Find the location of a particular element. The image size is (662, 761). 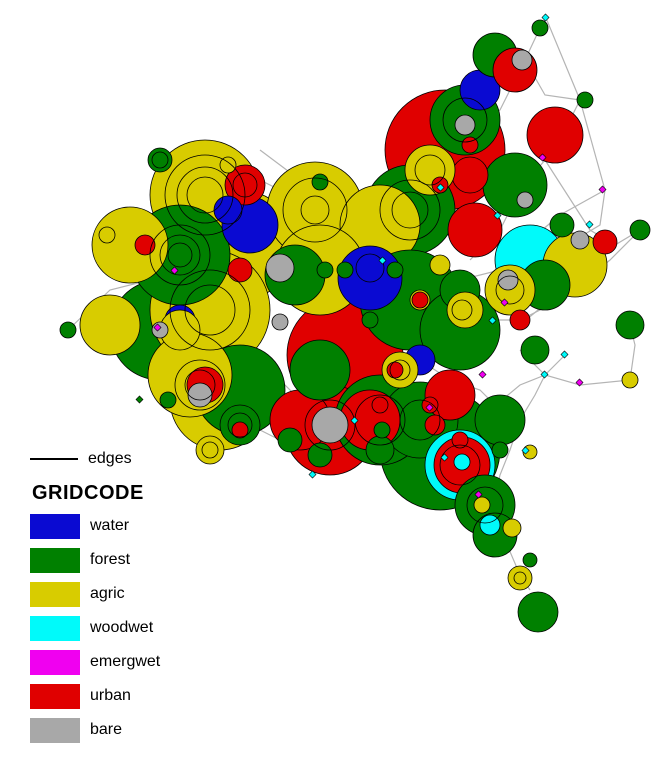

water-swatch is located at coordinates (55, 526).